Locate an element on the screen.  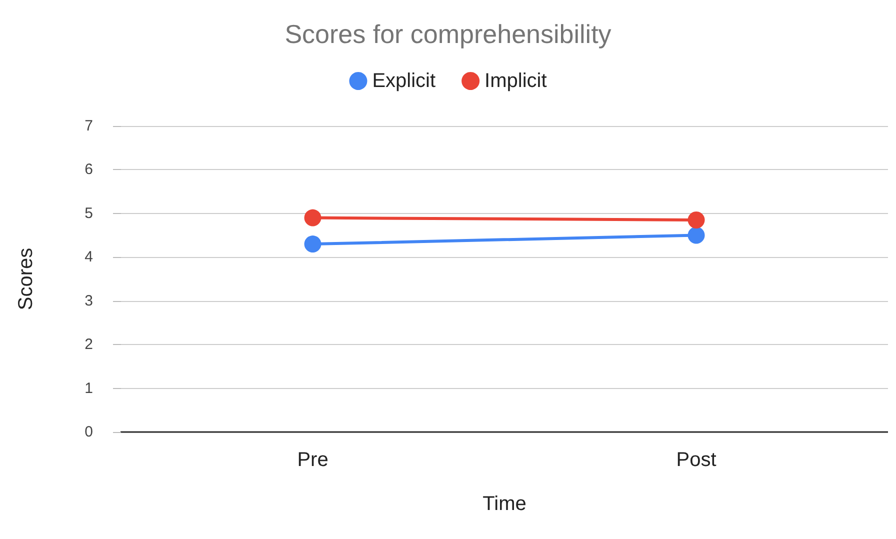
y-tick-label: 1 is located at coordinates (88, 388).